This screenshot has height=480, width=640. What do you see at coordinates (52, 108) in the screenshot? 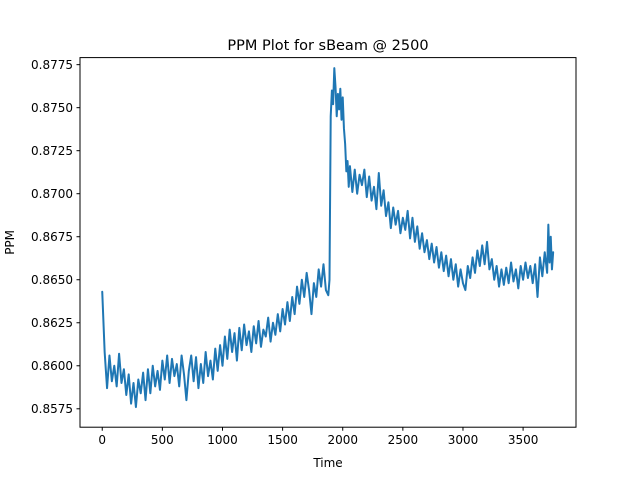
I see `y-tick-label: 0.8750` at bounding box center [52, 108].